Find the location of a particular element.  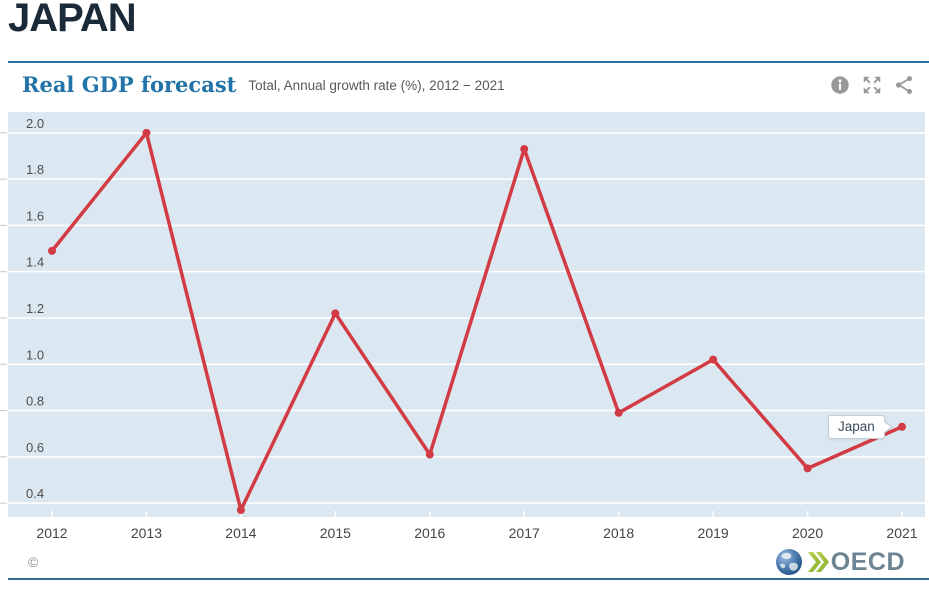

y-axis-label: 0.8 is located at coordinates (35, 401).